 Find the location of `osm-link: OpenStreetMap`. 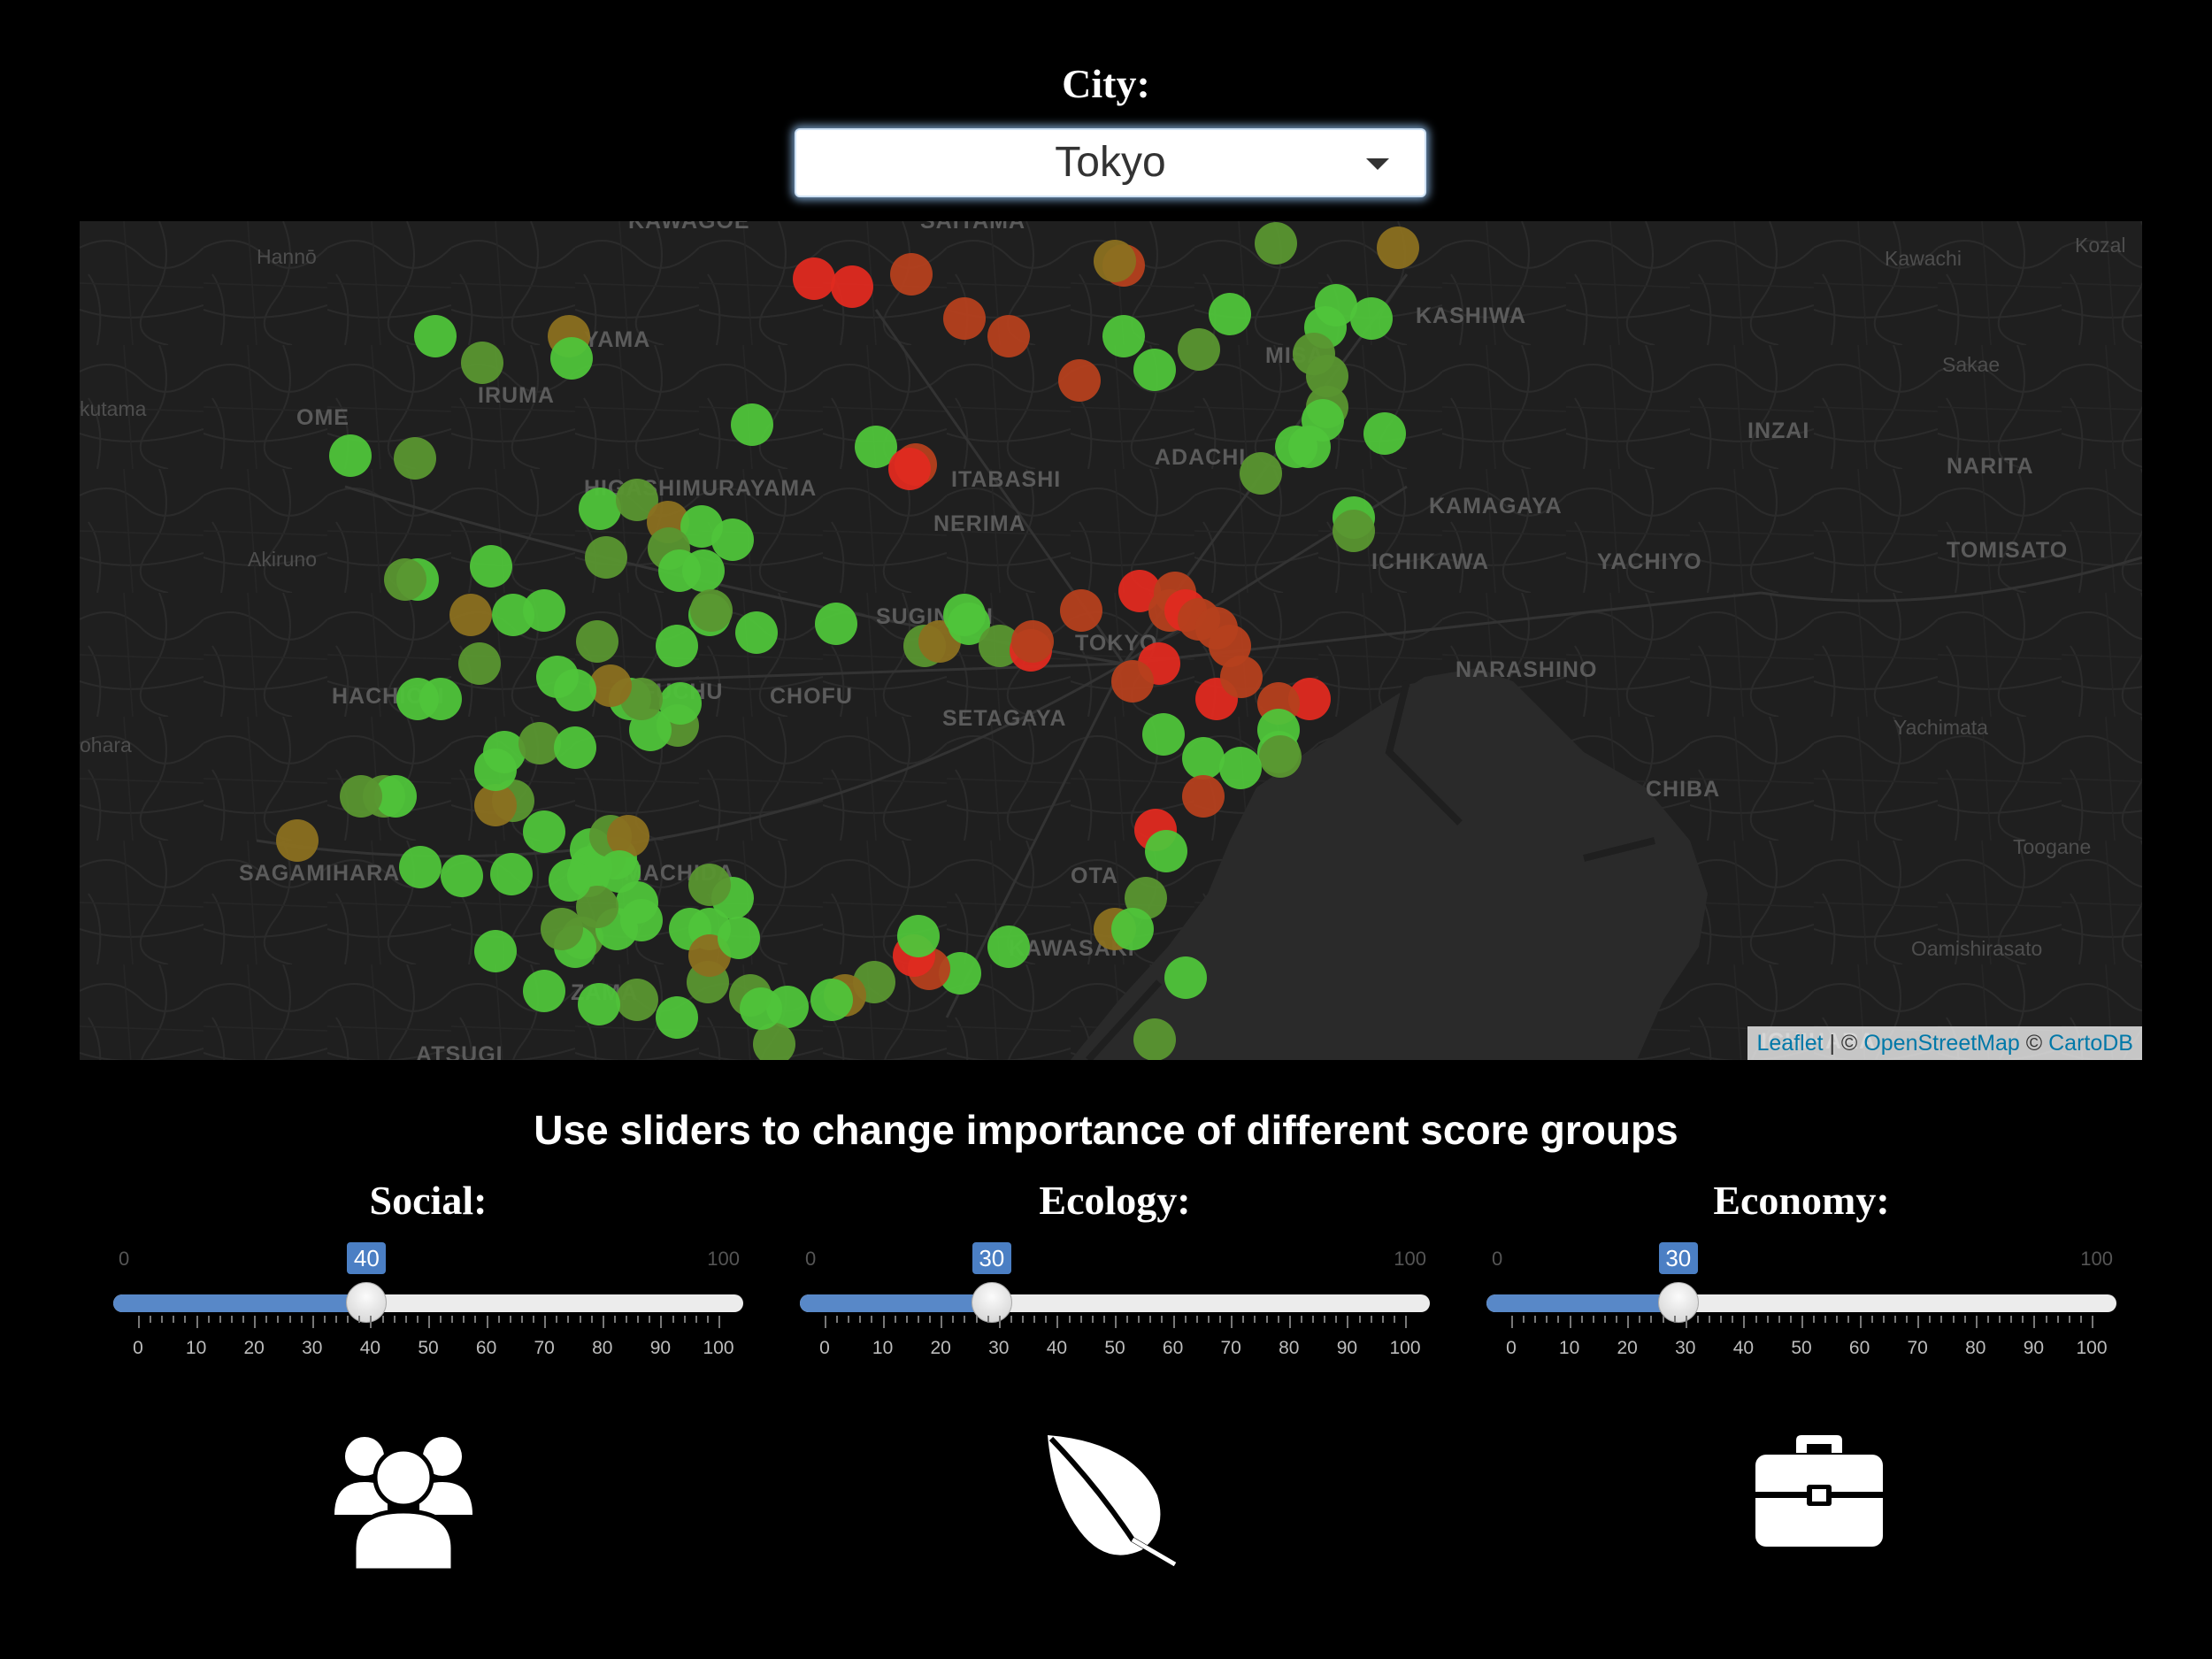

osm-link: OpenStreetMap is located at coordinates (1942, 1043).